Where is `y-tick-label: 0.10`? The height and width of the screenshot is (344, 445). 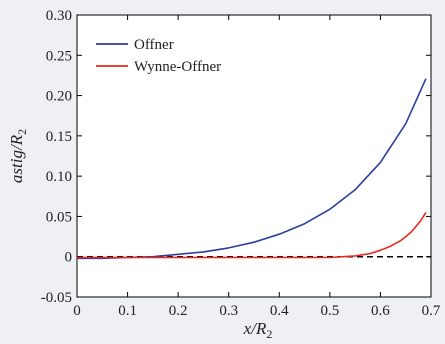
y-tick-label: 0.10 is located at coordinates (59, 177).